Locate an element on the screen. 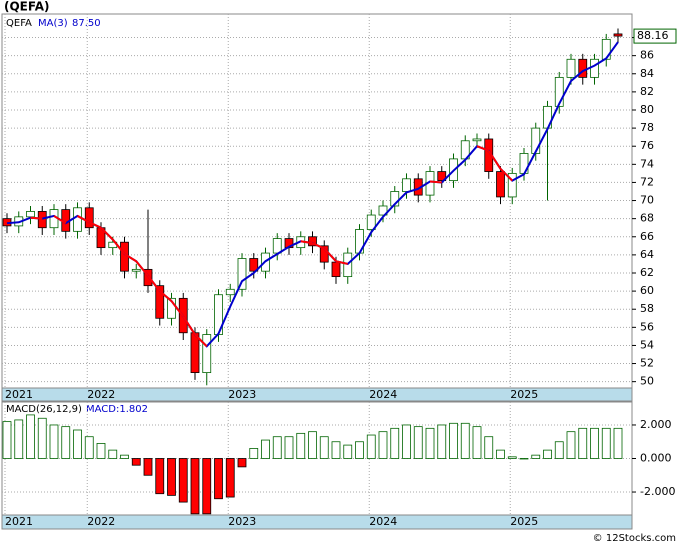 The width and height of the screenshot is (680, 546). y-tick-label: 52 is located at coordinates (647, 363).